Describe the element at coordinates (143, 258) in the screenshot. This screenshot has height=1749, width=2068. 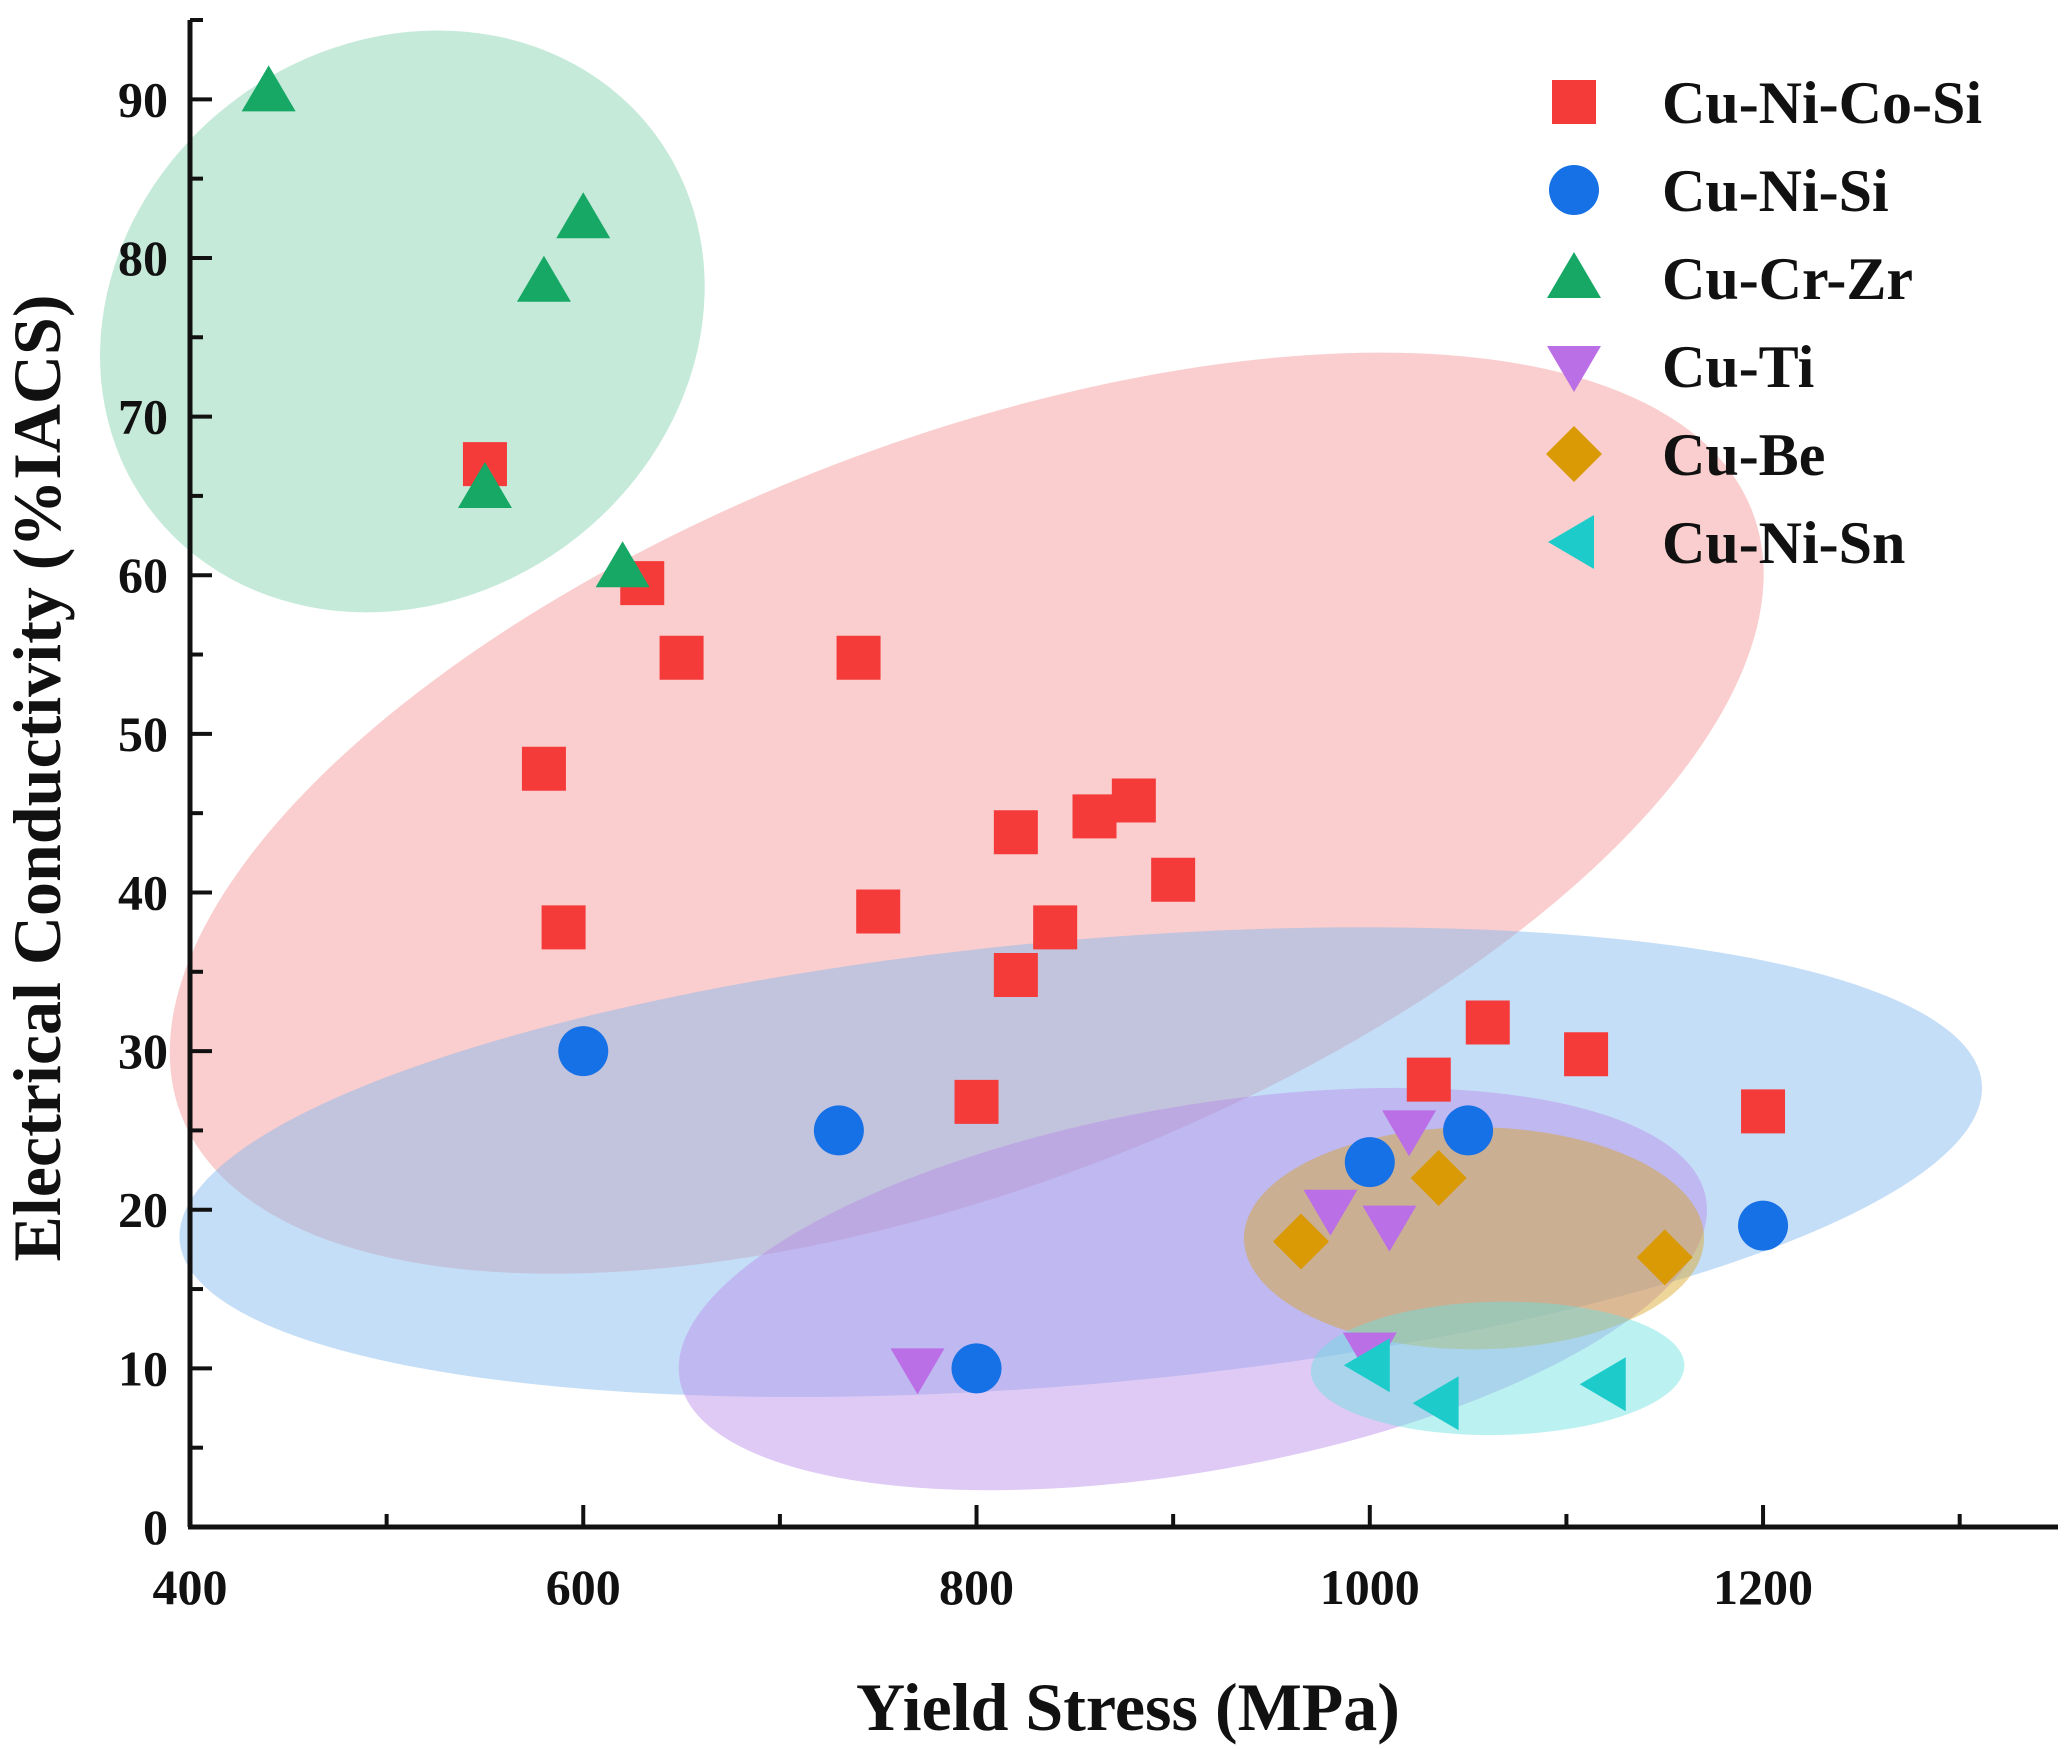
I see `y-tick-label: 80` at that location.